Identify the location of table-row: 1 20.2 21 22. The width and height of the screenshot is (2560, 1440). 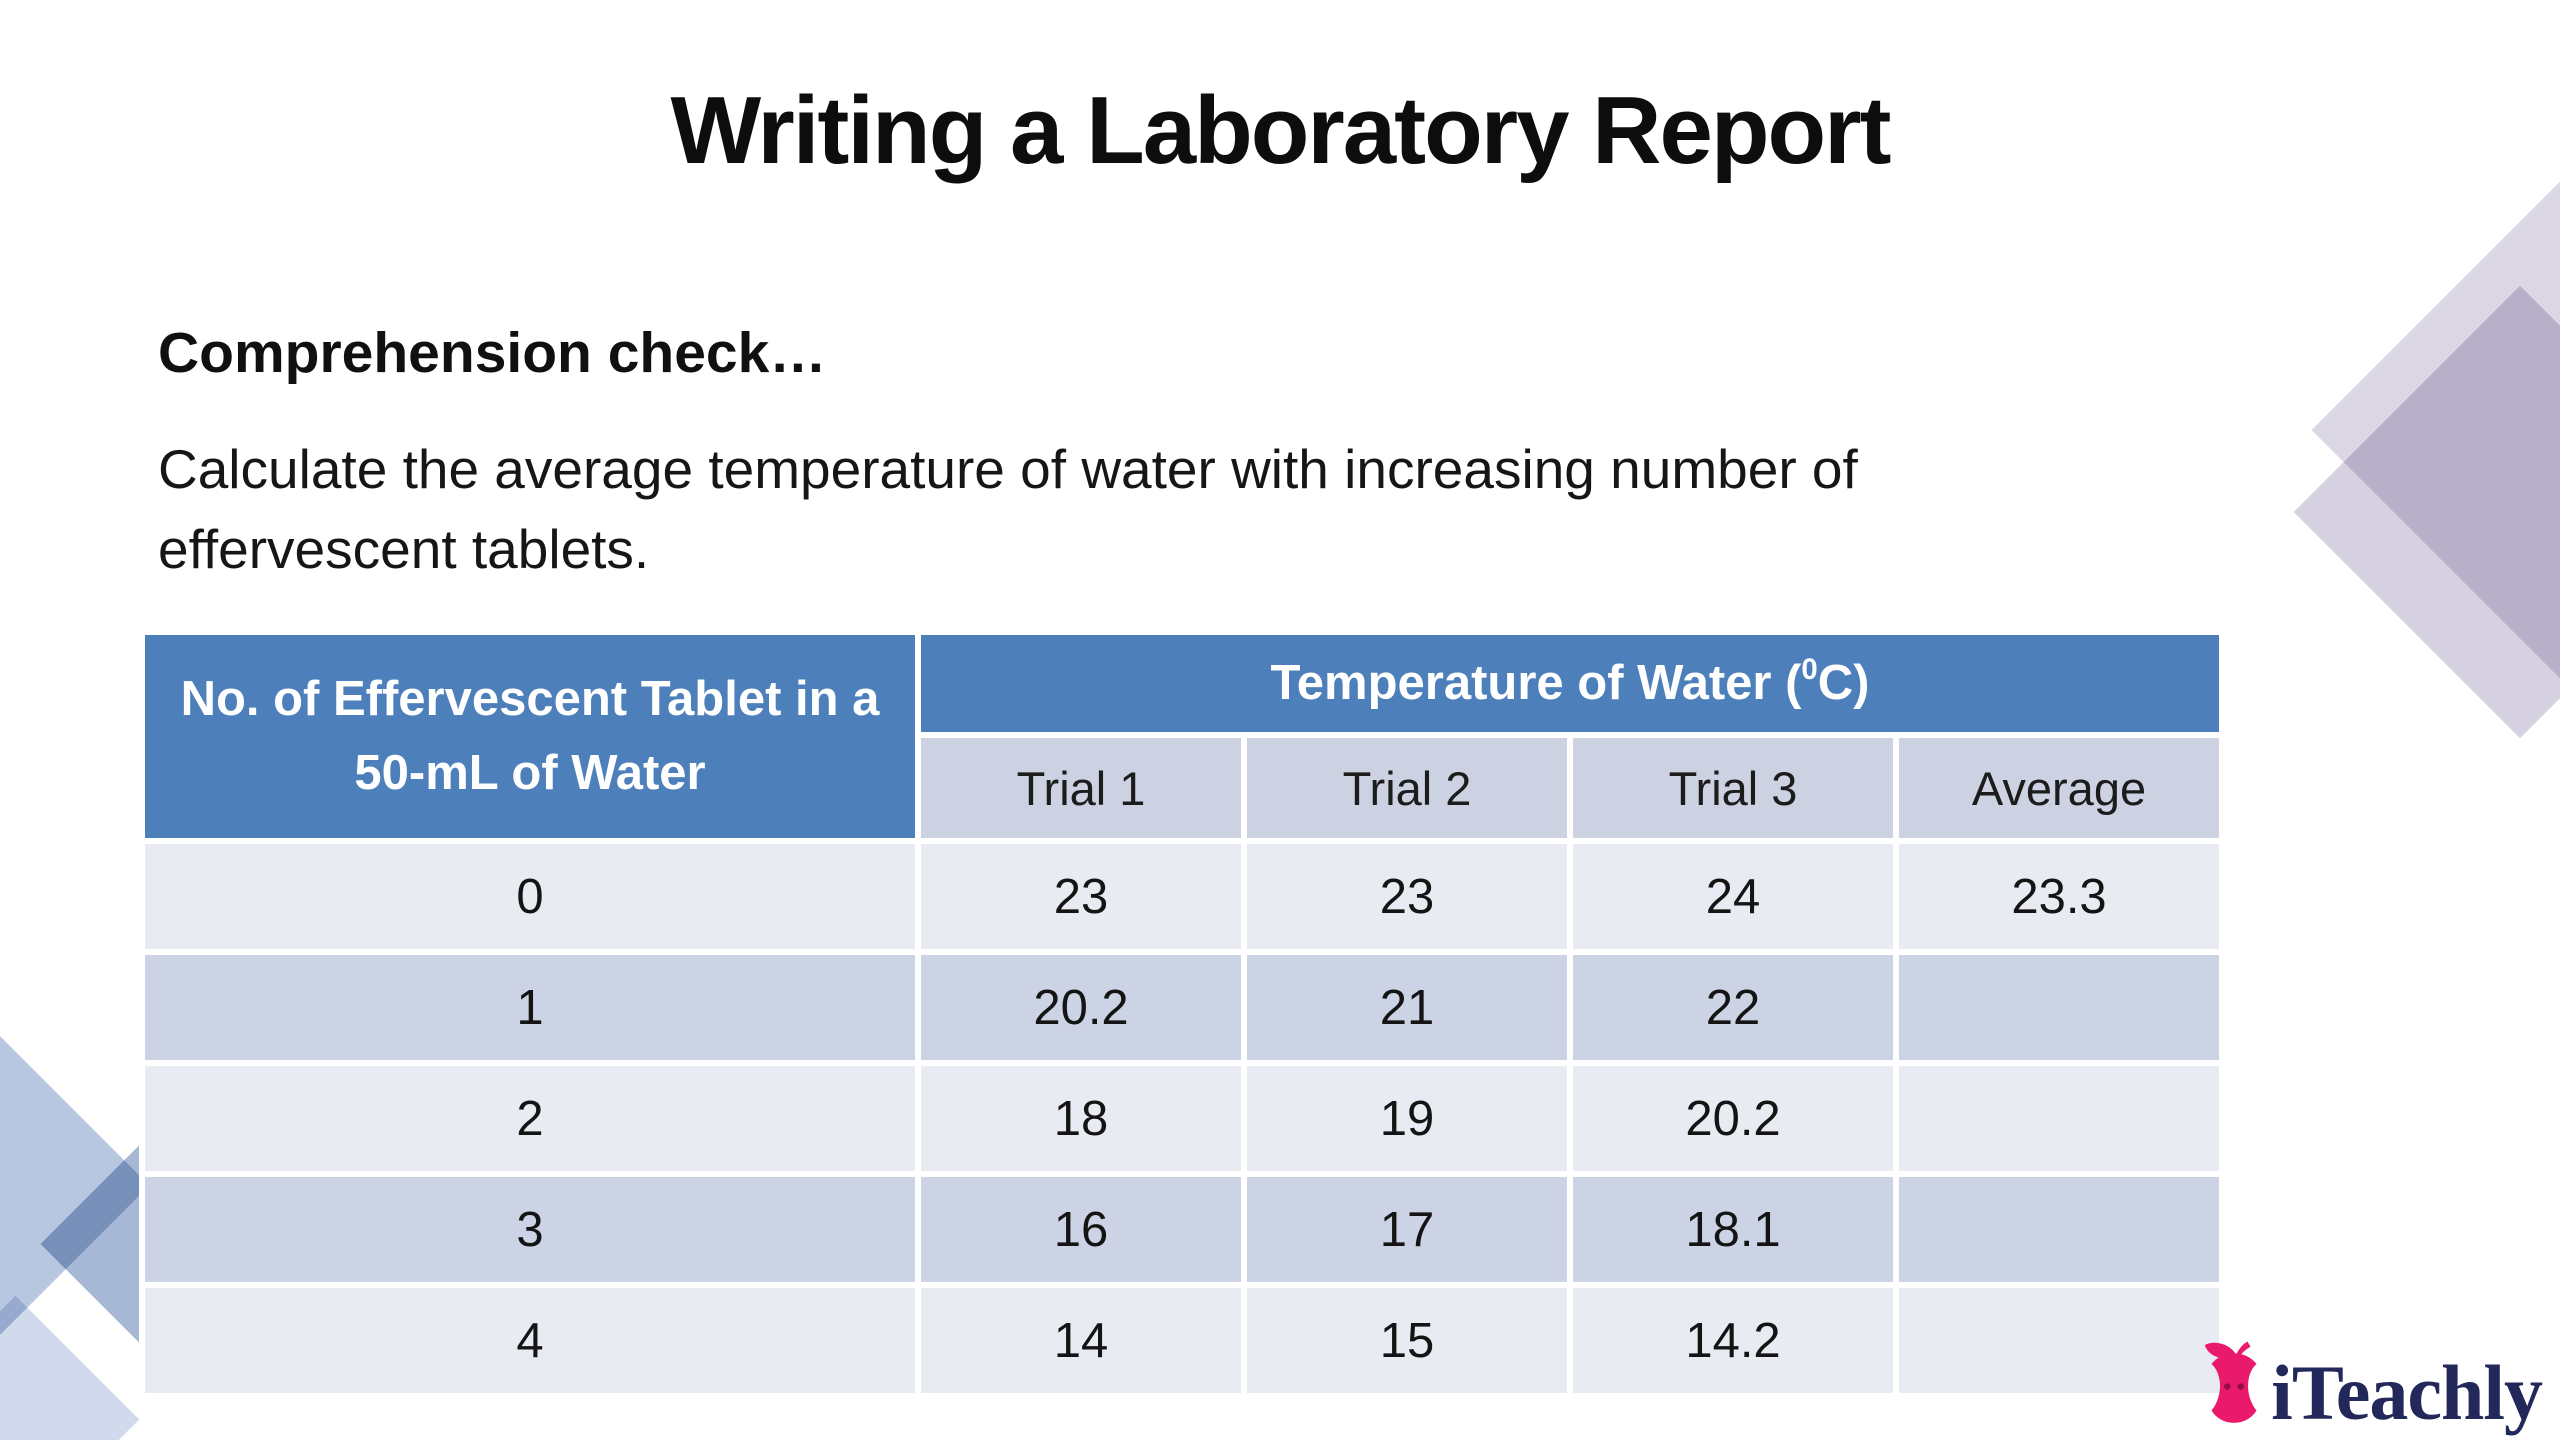
(1182, 1007).